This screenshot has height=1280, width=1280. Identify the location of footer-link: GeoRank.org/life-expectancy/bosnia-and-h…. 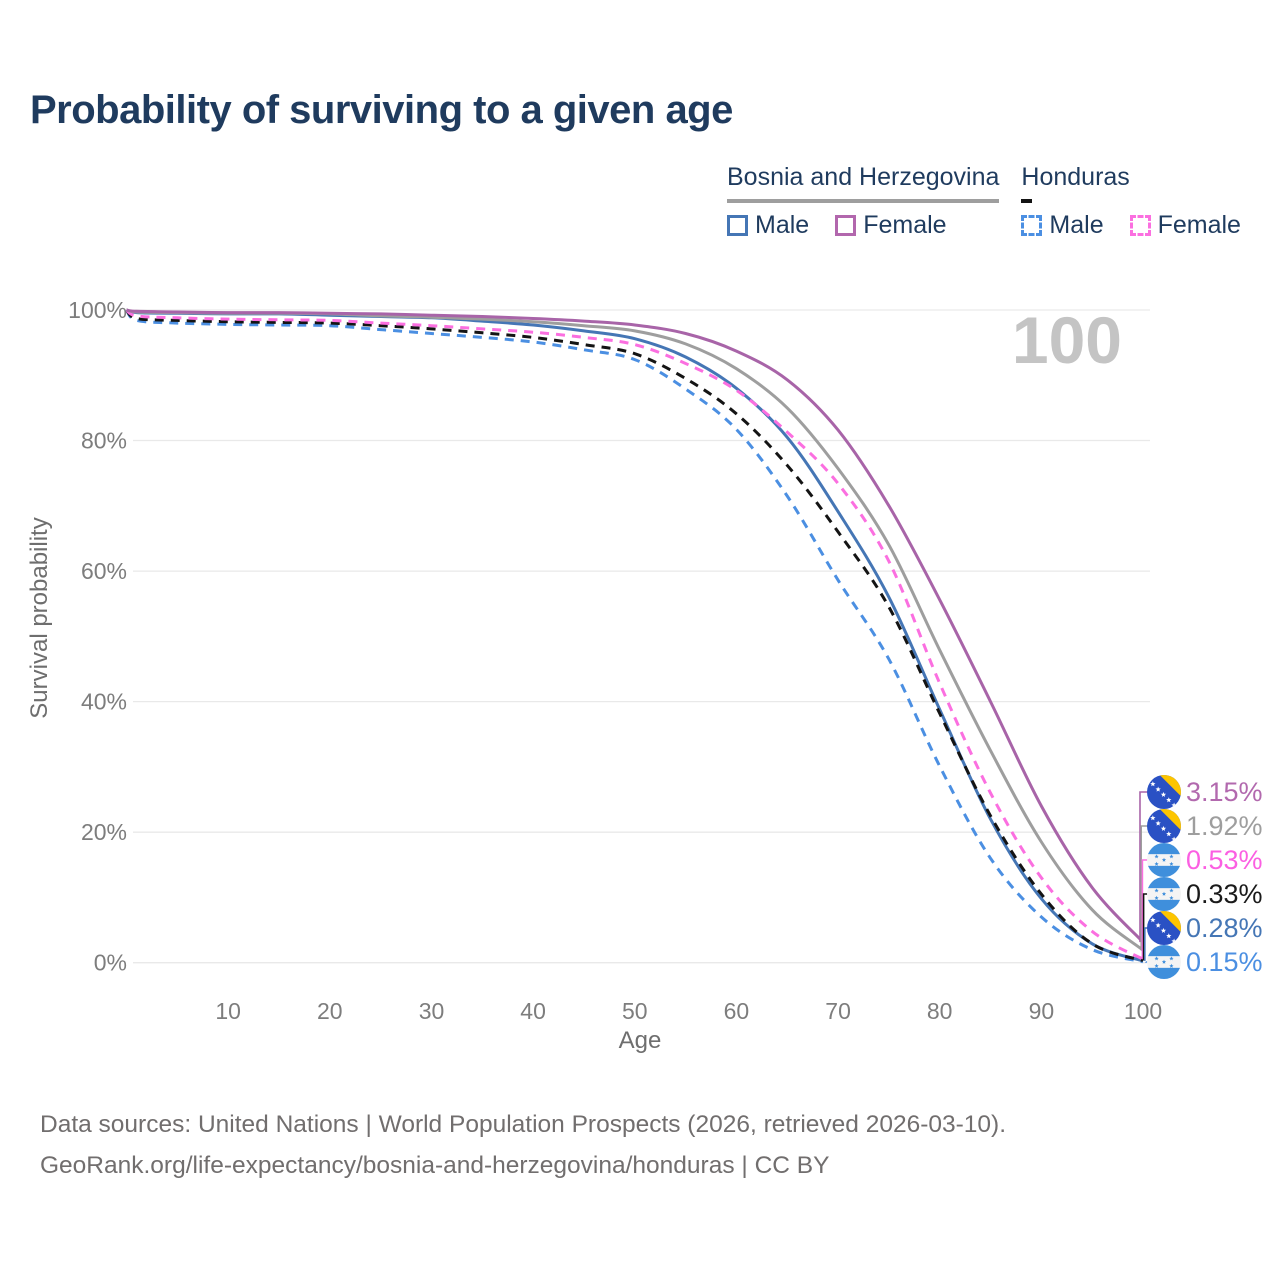
(435, 1165).